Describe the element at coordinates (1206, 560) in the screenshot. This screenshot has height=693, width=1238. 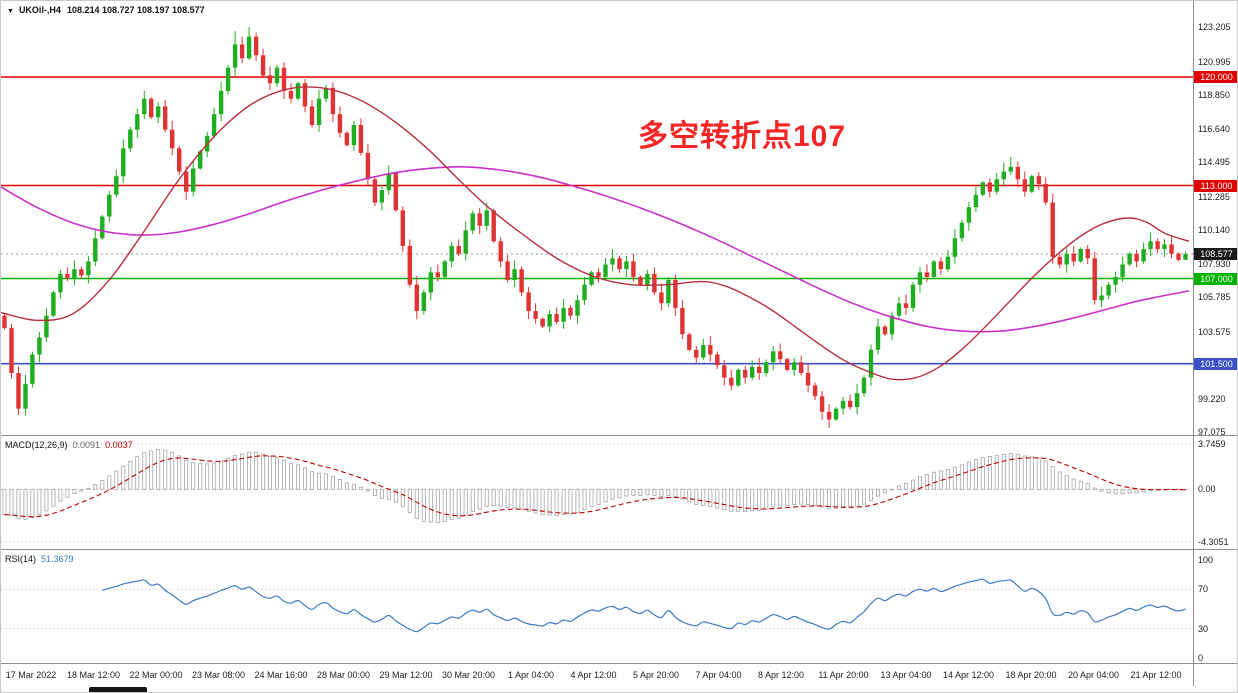
I see `rsi-axis-label: 100` at that location.